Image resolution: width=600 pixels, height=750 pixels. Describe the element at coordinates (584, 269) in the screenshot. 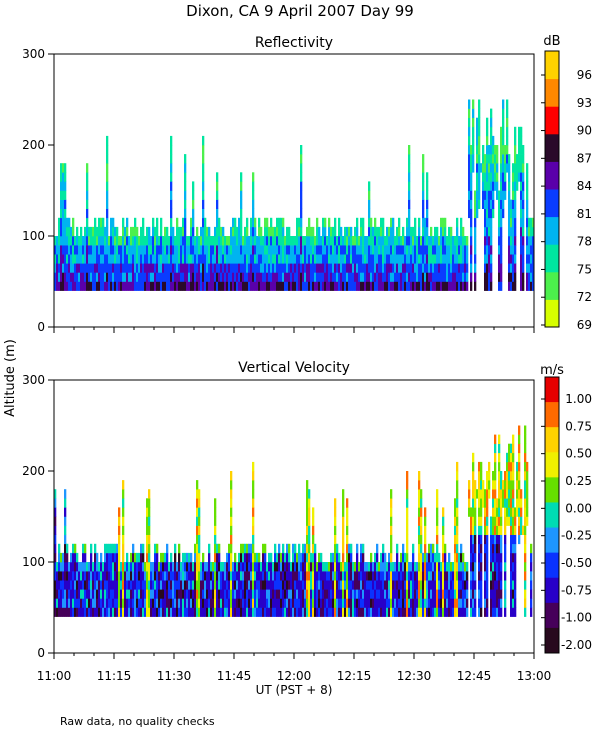

I see `colorbar-label: 75` at that location.